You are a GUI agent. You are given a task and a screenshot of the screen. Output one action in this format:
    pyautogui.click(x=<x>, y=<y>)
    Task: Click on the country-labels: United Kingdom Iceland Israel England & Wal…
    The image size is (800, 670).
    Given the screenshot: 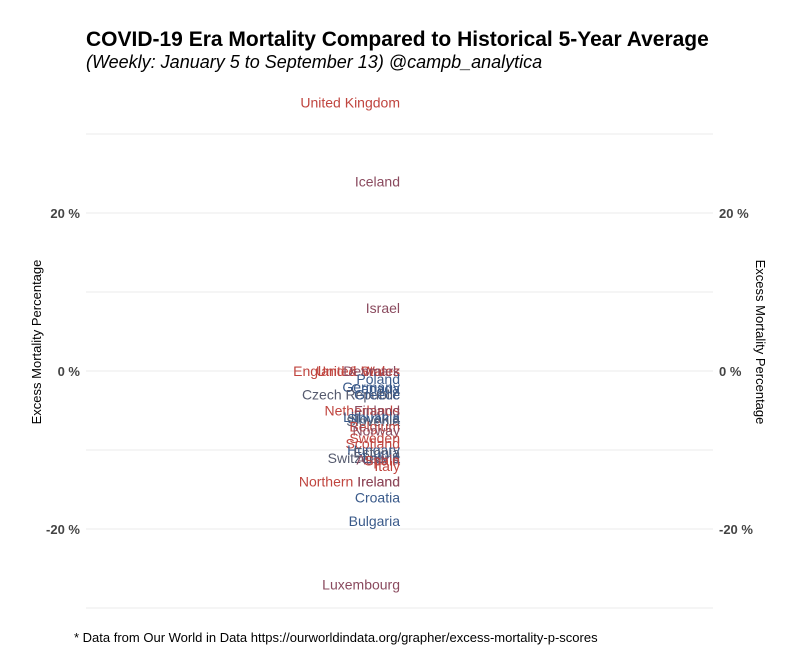 What is the action you would take?
    pyautogui.click(x=347, y=343)
    